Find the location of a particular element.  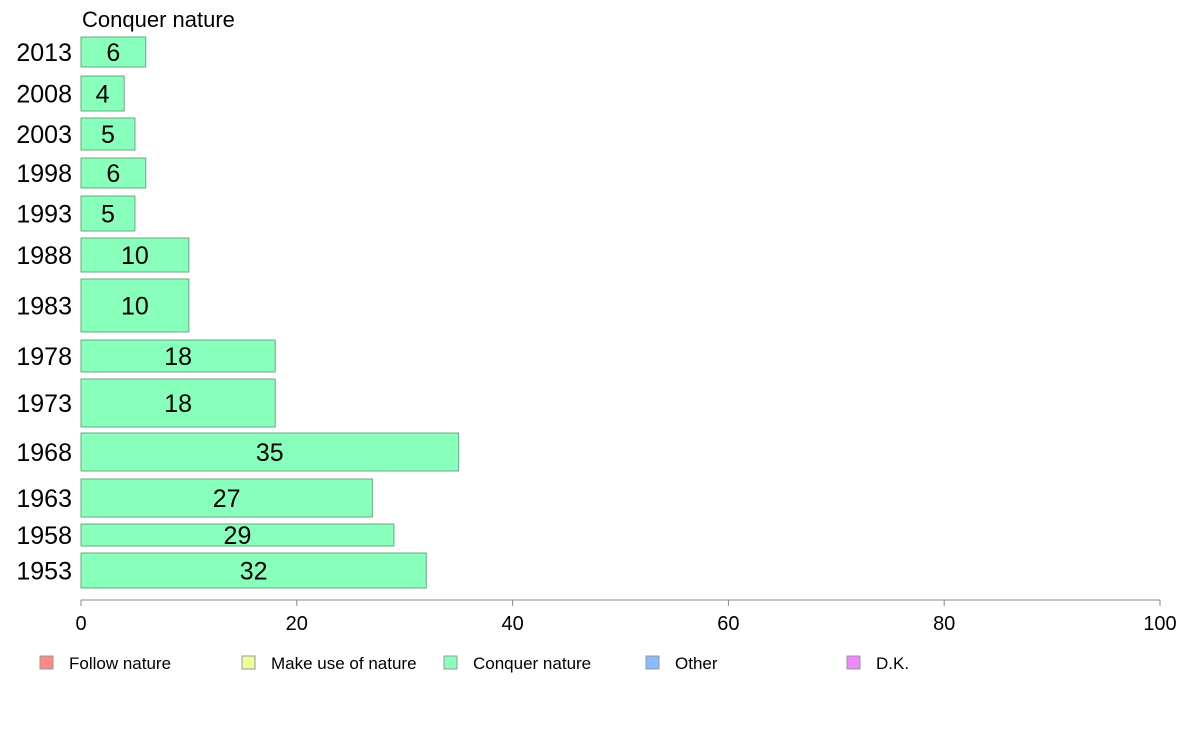

bar-value-label-1958: 29 is located at coordinates (238, 536).